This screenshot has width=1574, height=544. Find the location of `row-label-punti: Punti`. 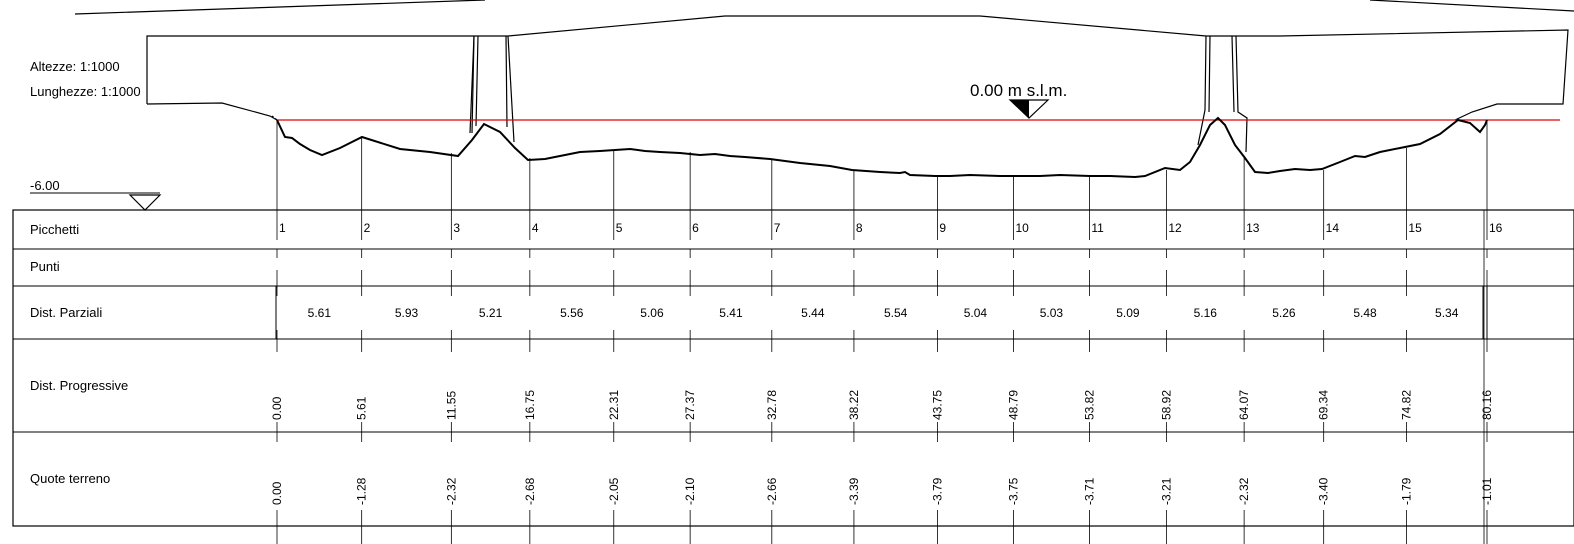

row-label-punti: Punti is located at coordinates (45, 266).